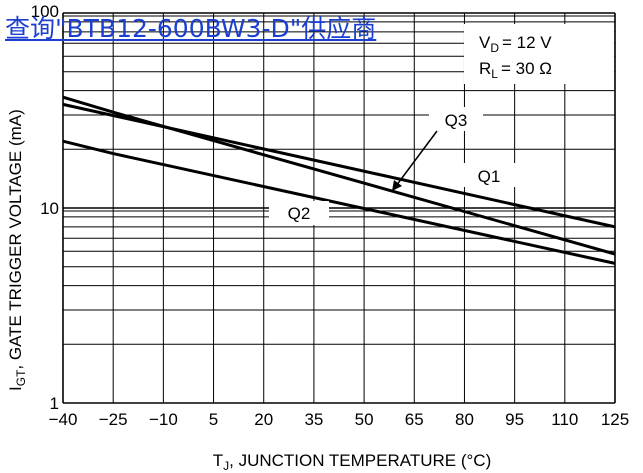 Image resolution: width=643 pixels, height=473 pixels. I want to click on y-tick-label: 100, so click(45, 11).